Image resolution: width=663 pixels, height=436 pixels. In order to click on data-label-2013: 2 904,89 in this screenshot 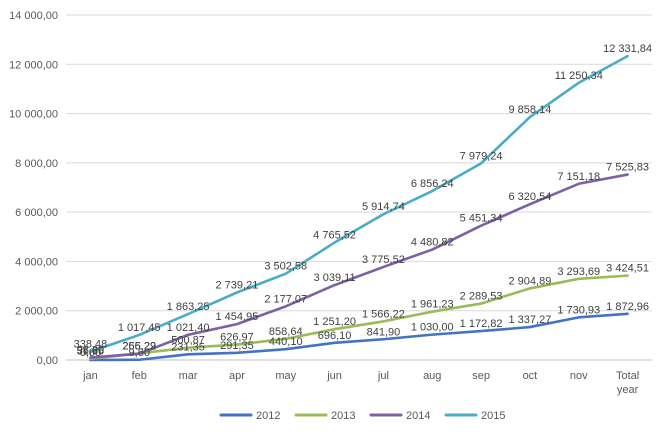, I will do `click(530, 281)`.